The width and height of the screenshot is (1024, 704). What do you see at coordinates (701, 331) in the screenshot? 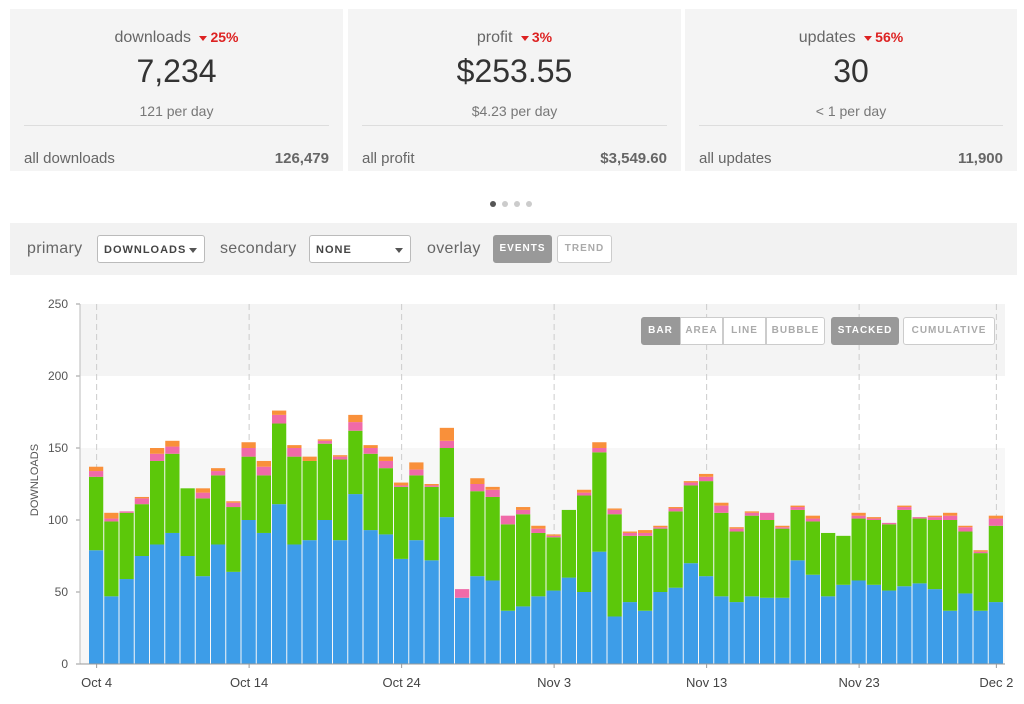
I see `area-chart-button: AREA` at bounding box center [701, 331].